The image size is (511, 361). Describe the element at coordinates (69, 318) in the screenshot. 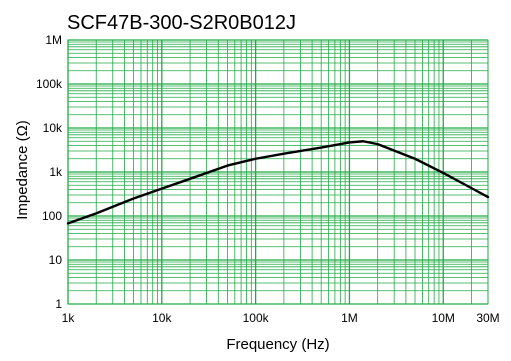

I see `x-tick-label: 1k` at that location.